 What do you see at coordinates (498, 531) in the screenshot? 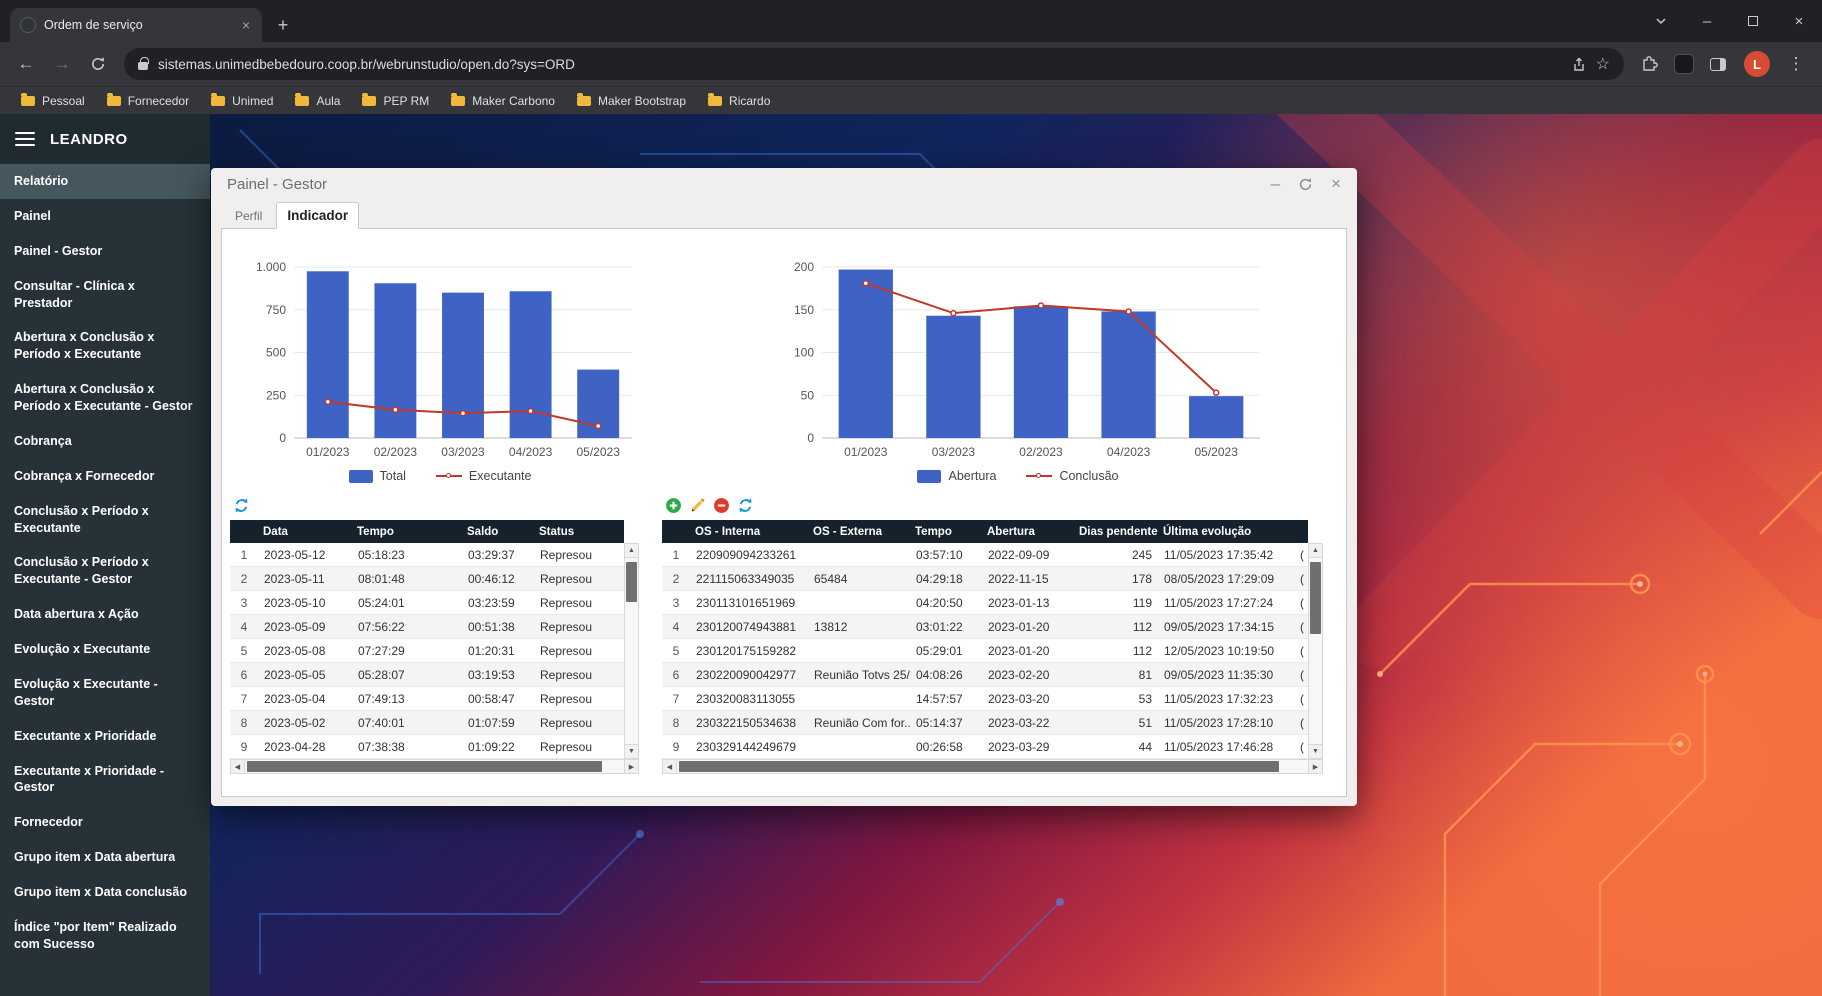
I see `column-header: Saldo` at bounding box center [498, 531].